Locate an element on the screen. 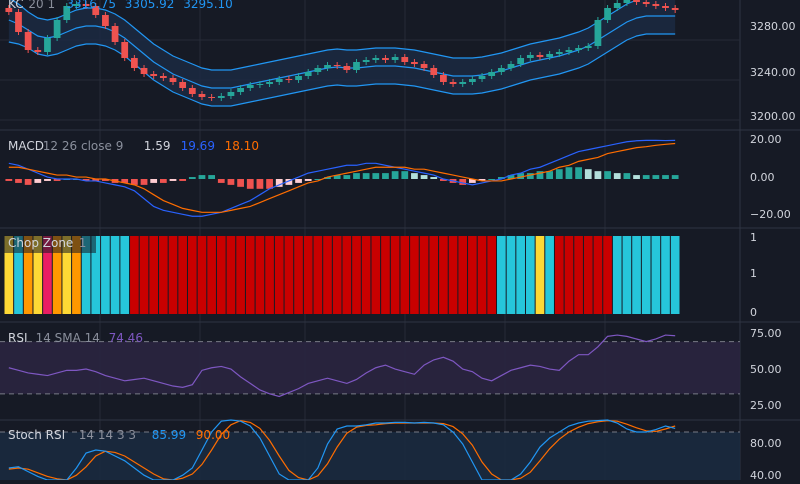 This screenshot has height=484, width=800. axis-tick-label: 3280.00 is located at coordinates (773, 26).